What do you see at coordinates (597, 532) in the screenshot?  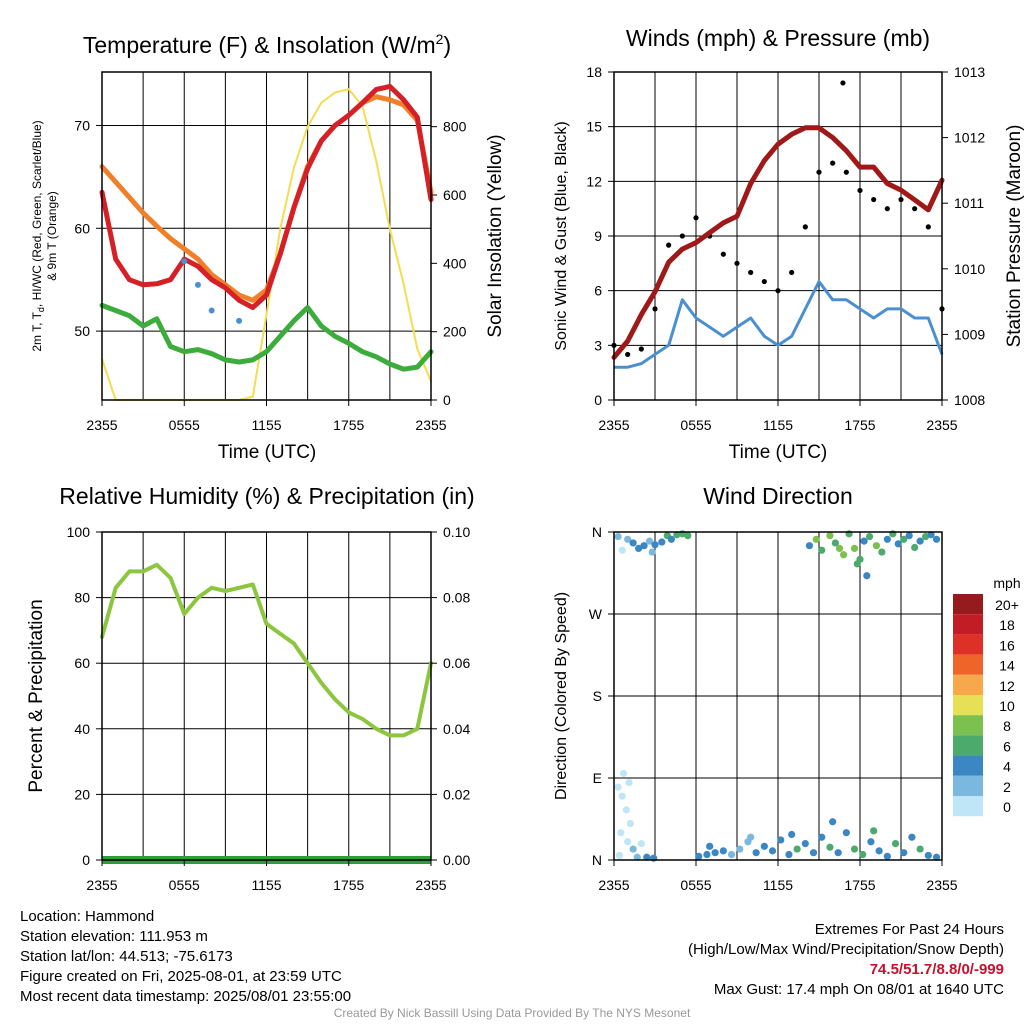 I see `y-tick-label: N` at bounding box center [597, 532].